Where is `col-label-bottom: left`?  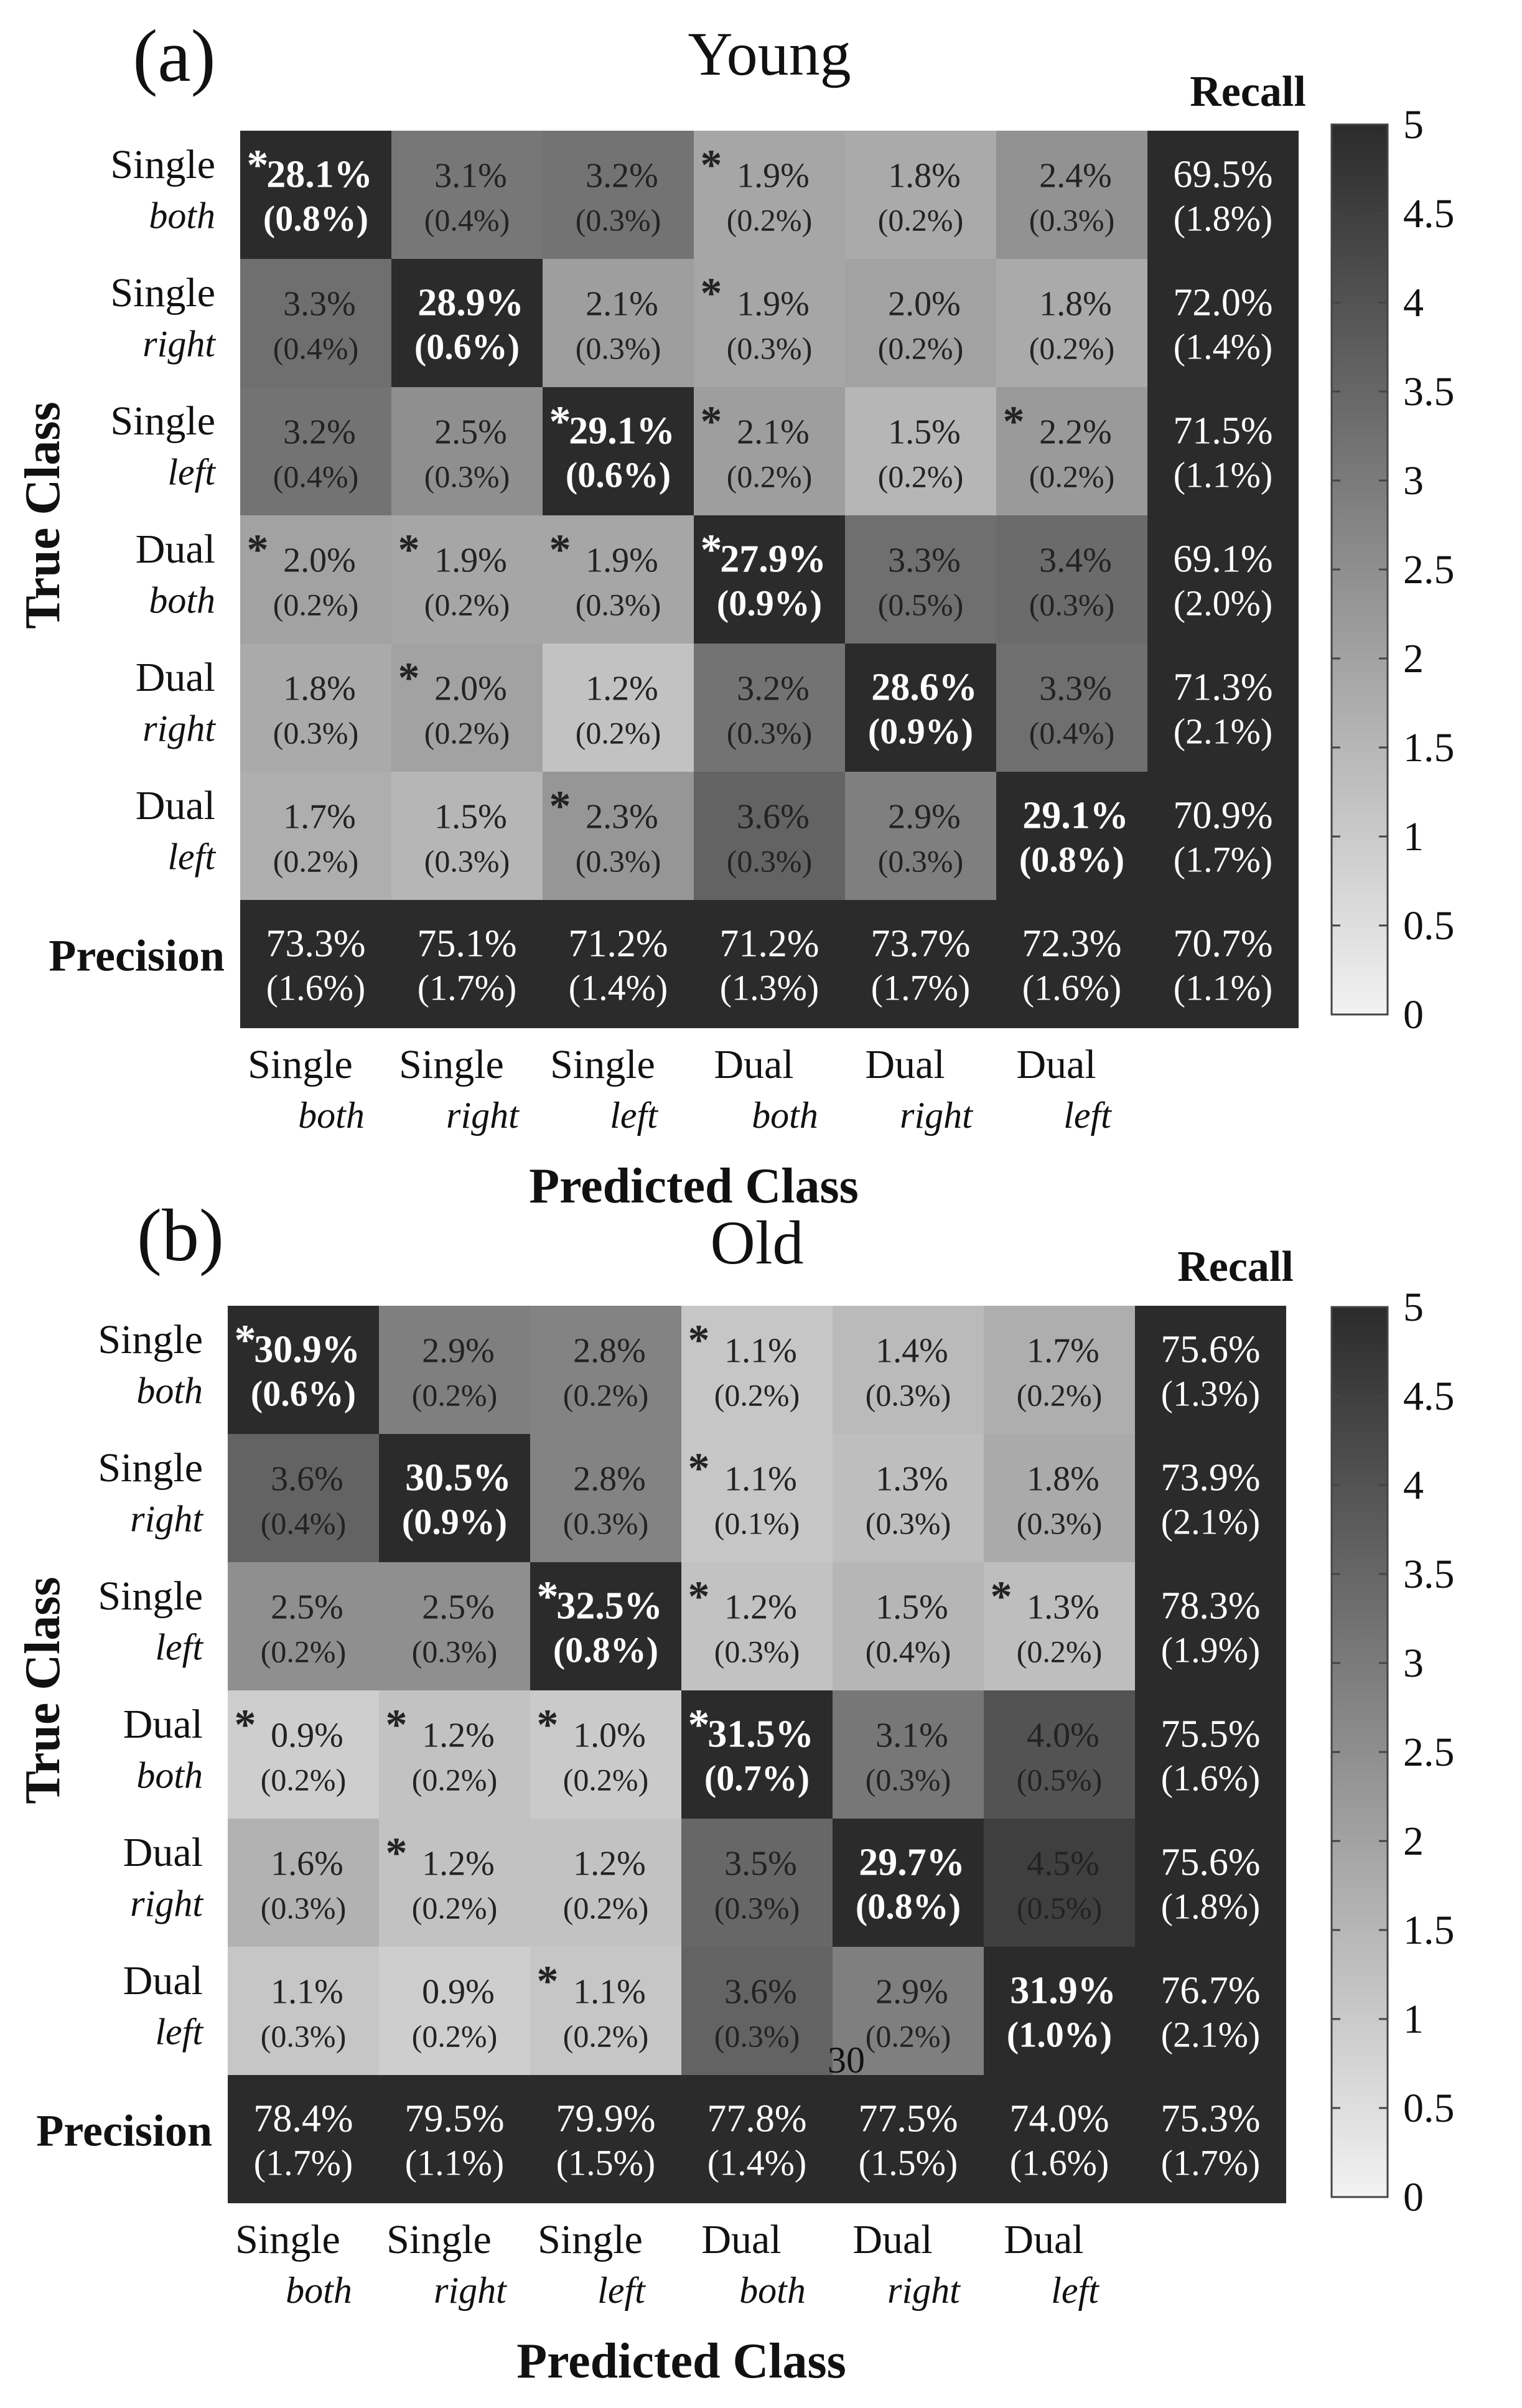 col-label-bottom: left is located at coordinates (621, 2290).